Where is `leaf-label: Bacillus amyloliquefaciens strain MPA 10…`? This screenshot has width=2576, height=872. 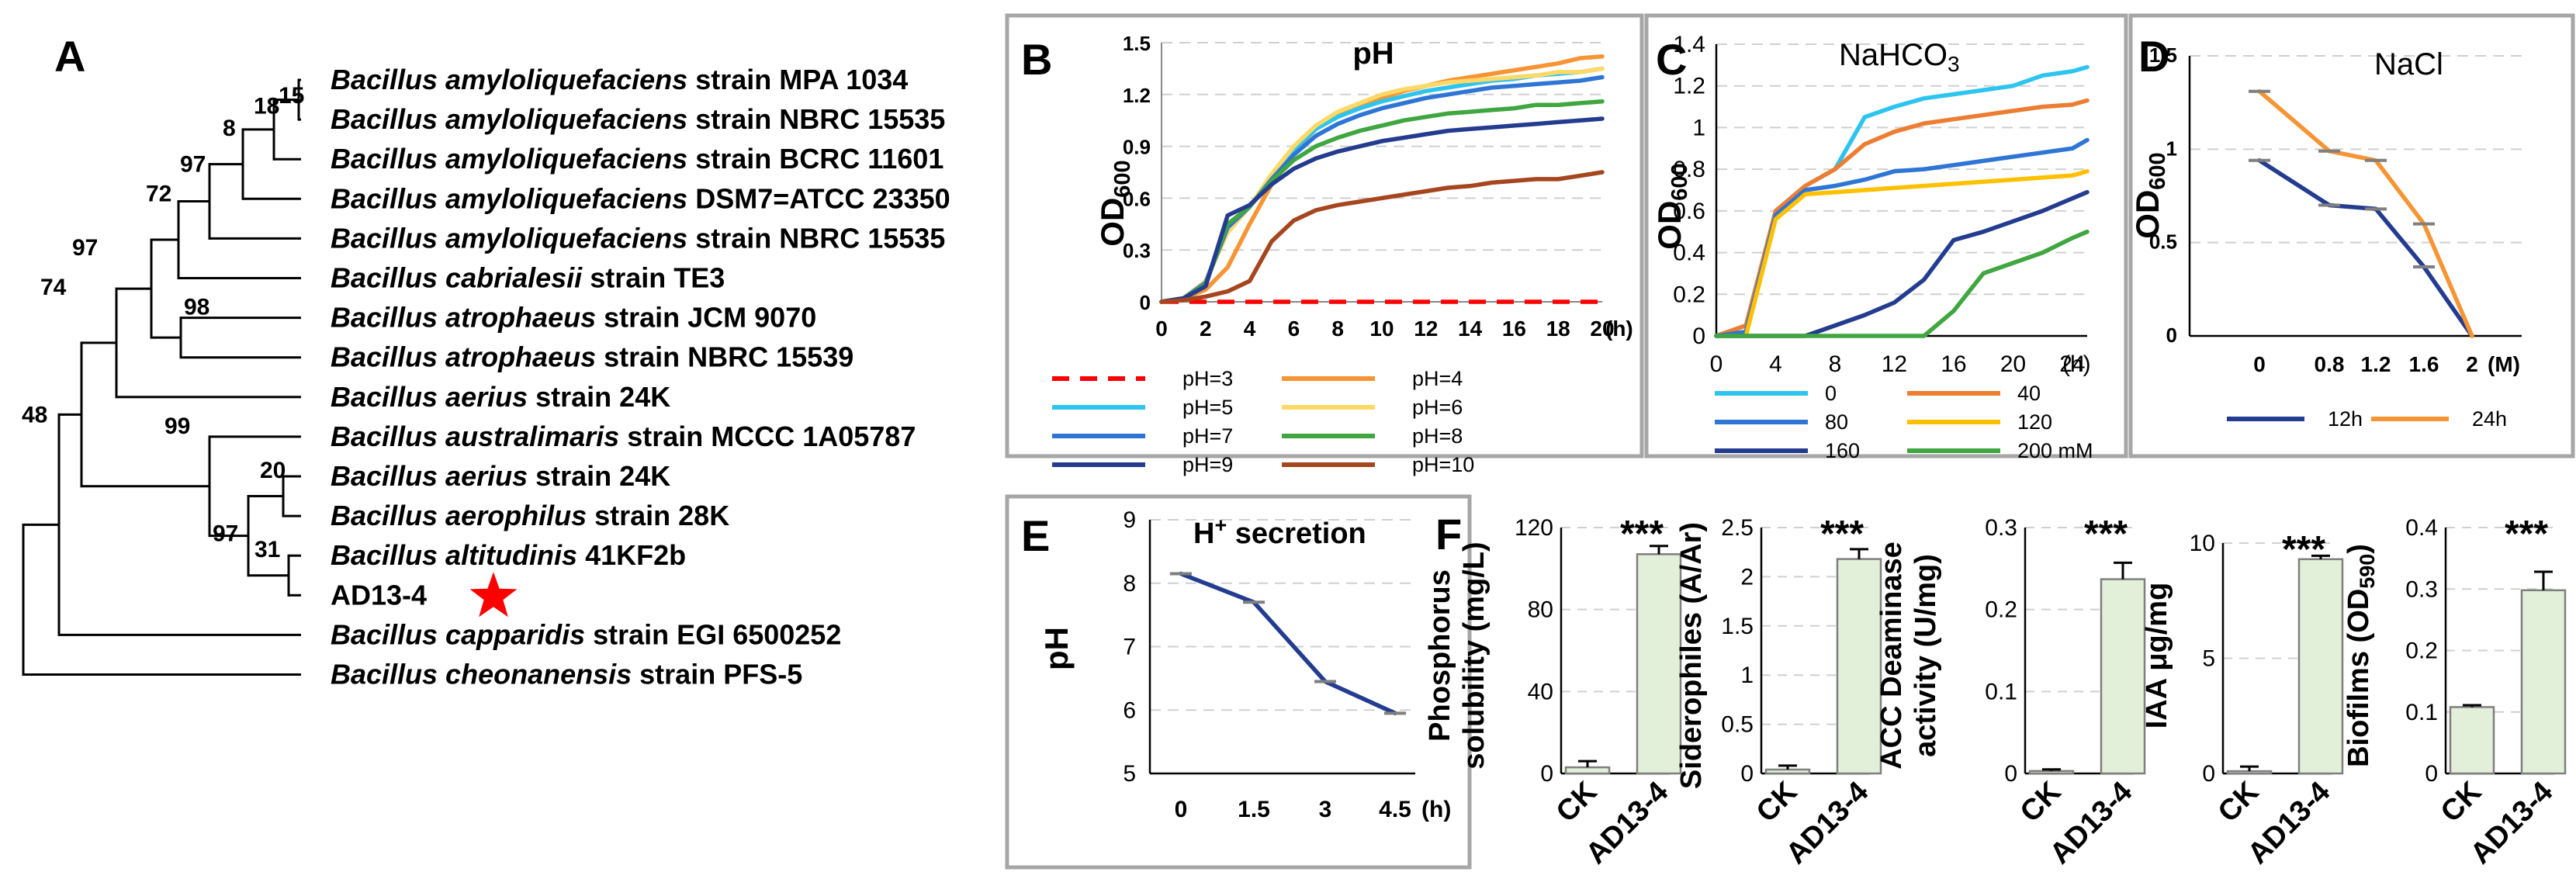
leaf-label: Bacillus amyloliquefaciens strain MPA 10… is located at coordinates (619, 79).